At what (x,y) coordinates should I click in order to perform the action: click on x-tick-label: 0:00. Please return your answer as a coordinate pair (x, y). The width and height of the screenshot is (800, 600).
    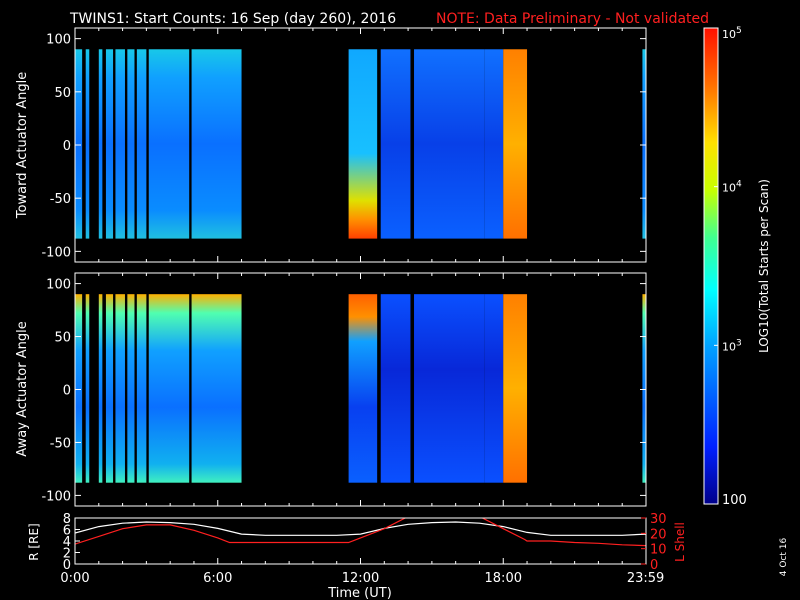
    Looking at the image, I should click on (74, 578).